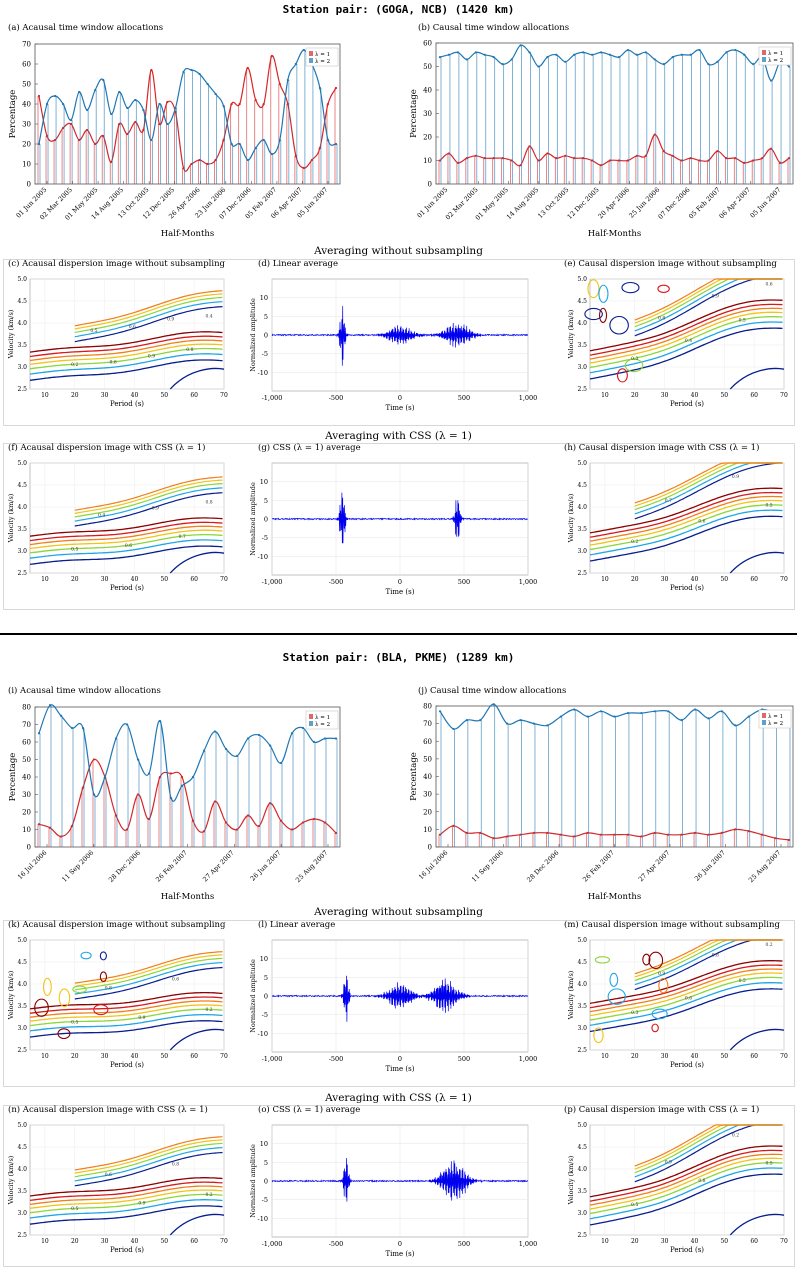  Describe the element at coordinates (26, 813) in the screenshot. I see `y-tick-label: 20` at that location.